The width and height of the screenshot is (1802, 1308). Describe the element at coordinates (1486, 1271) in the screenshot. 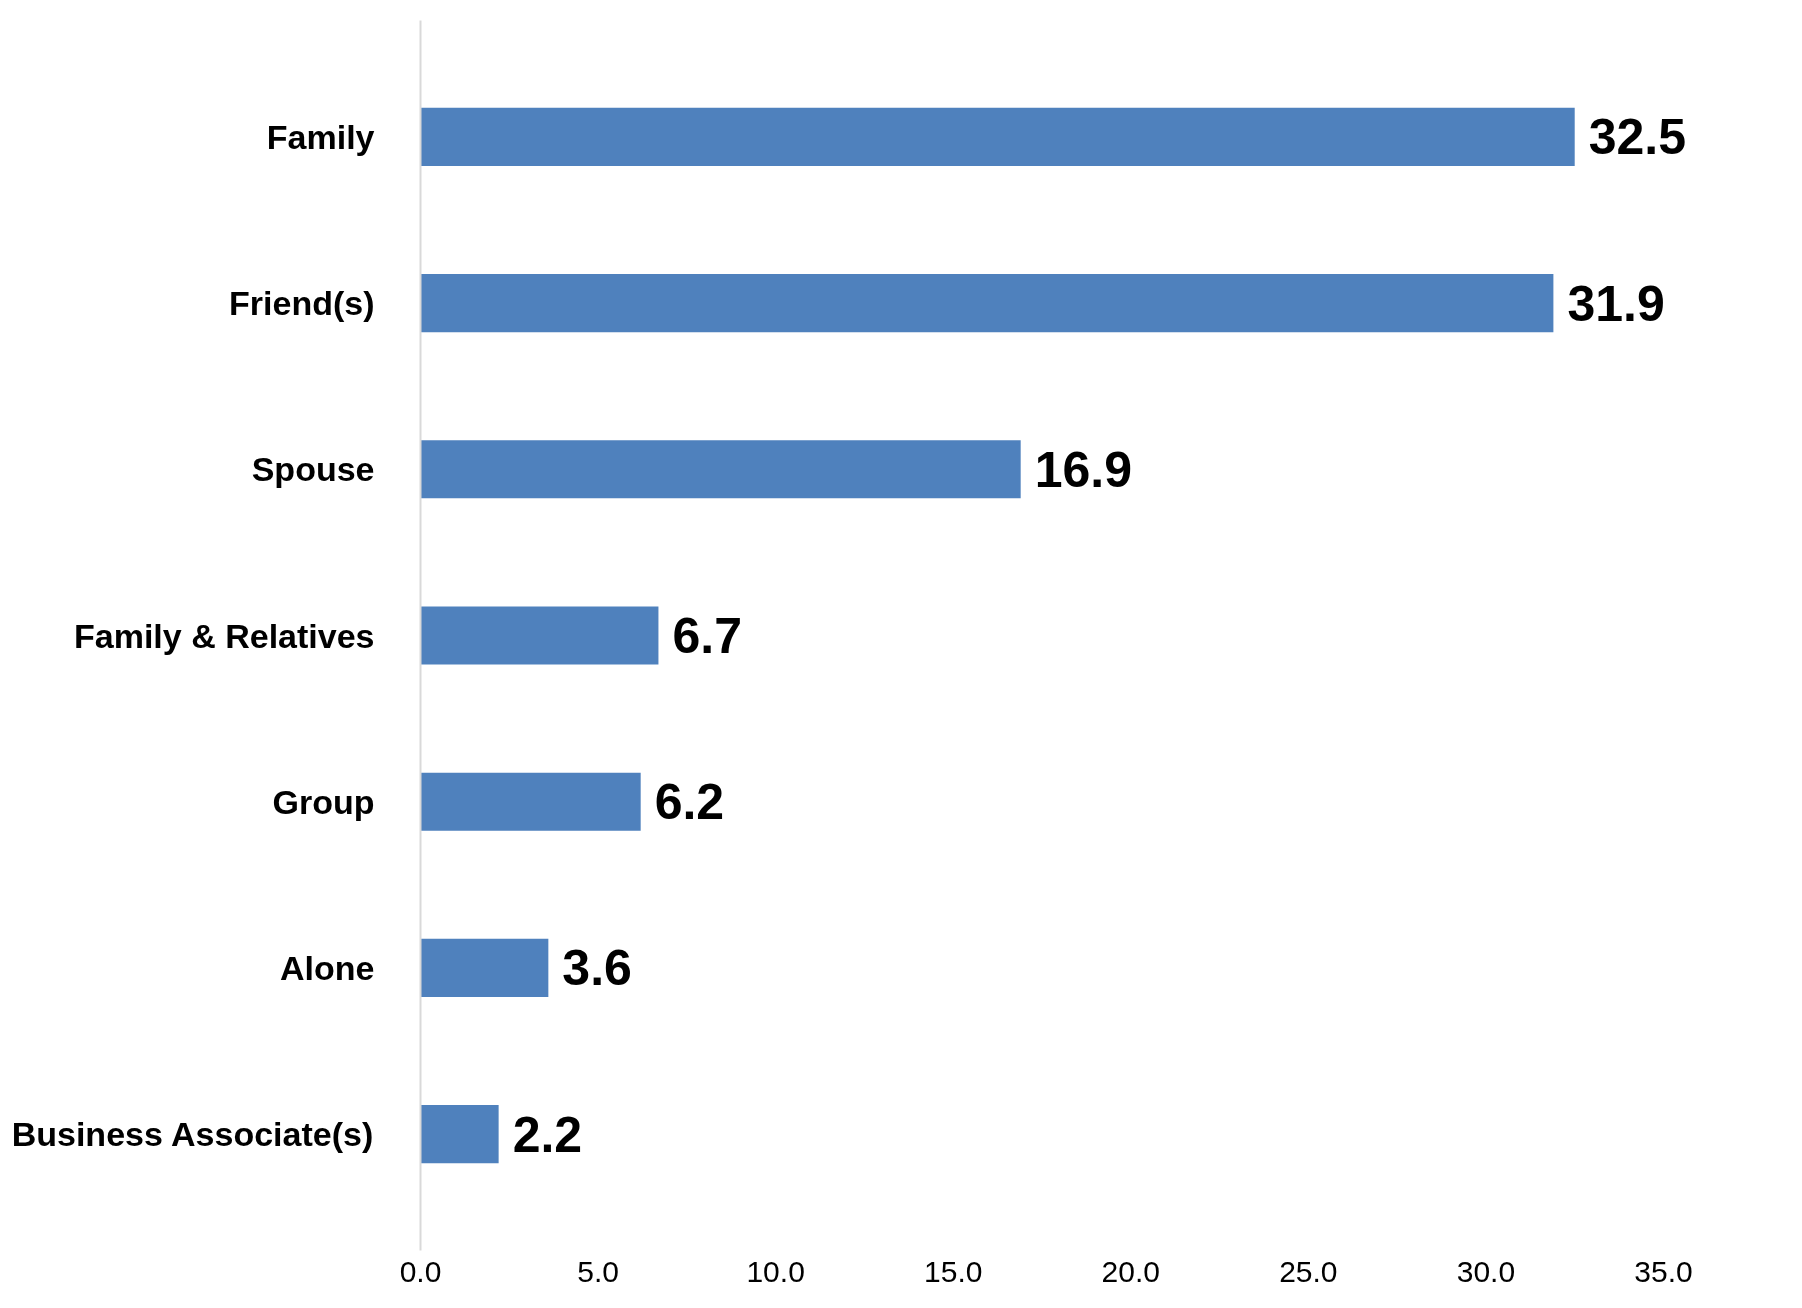

I see `x-tick-label: 30.0` at that location.